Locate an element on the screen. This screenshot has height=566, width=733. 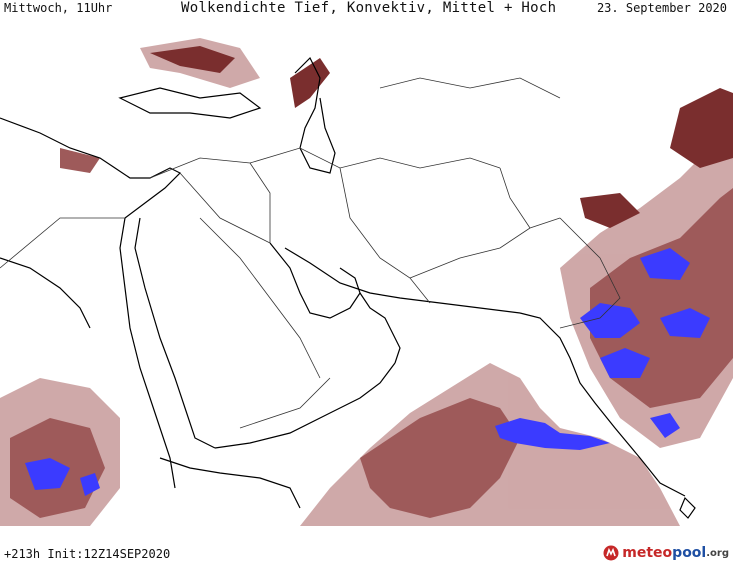
logo-text-org: .org is located at coordinates (717, 553).